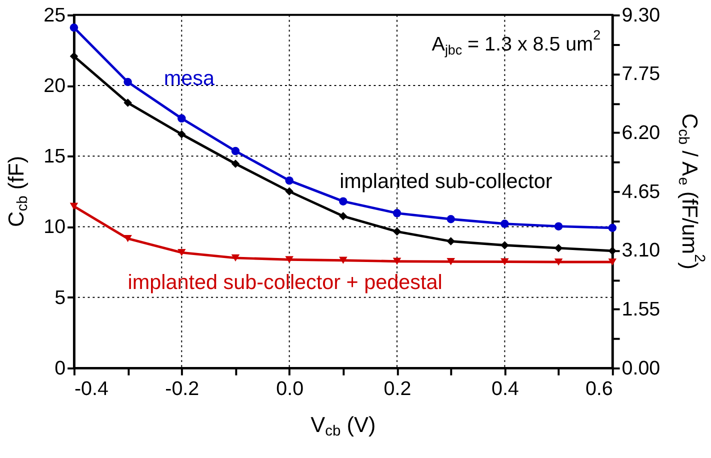  I want to click on x-tick-label: -0.4, so click(91, 389).